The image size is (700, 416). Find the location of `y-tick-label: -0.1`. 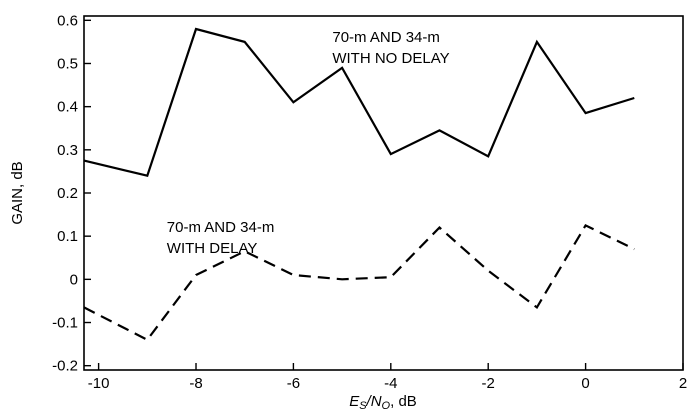

y-tick-label: -0.1 is located at coordinates (65, 323).